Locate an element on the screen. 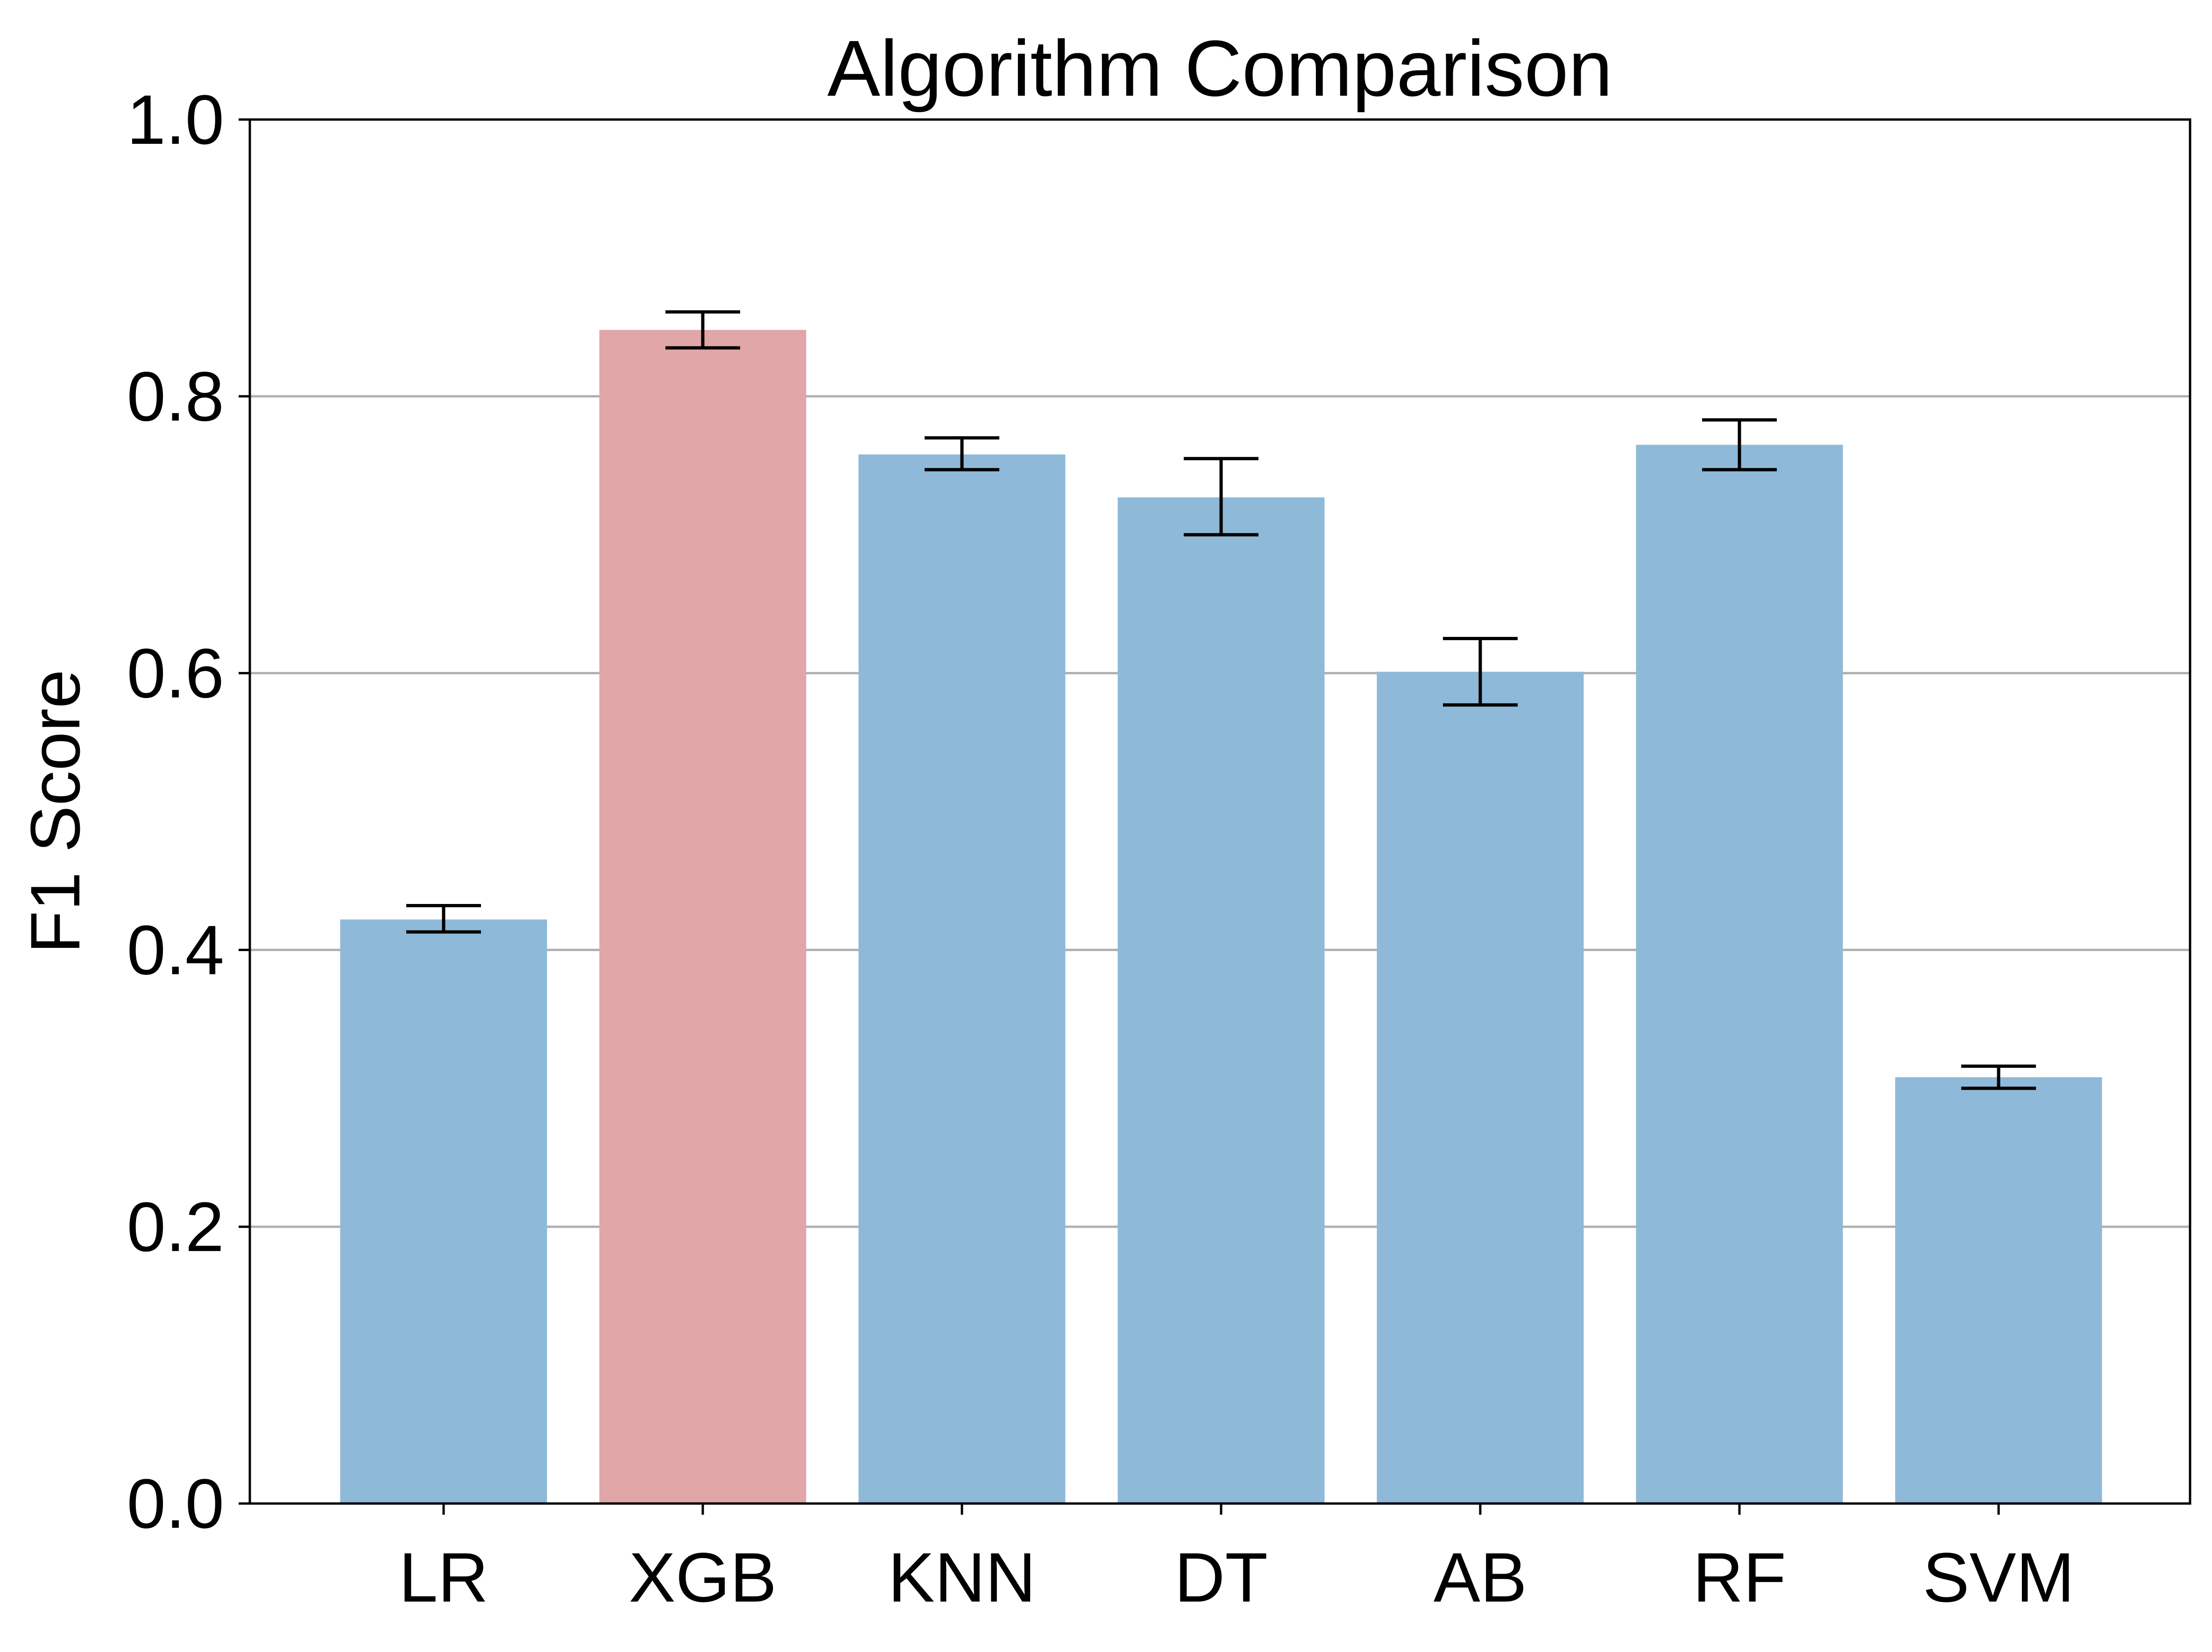  x-tick-label-svm: SVM is located at coordinates (1998, 1577).